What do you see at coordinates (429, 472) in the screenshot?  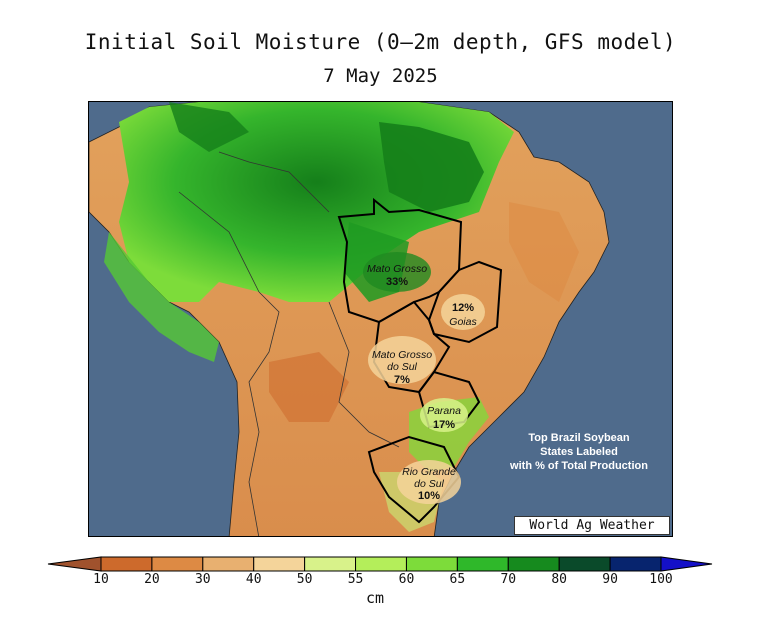 I see `state-label-rio-grande-do-sul-1: Rio Grande` at bounding box center [429, 472].